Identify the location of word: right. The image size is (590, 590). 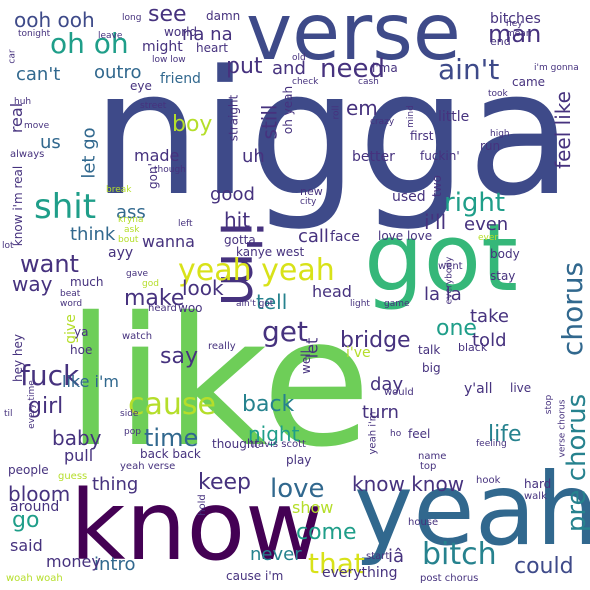
(475, 203).